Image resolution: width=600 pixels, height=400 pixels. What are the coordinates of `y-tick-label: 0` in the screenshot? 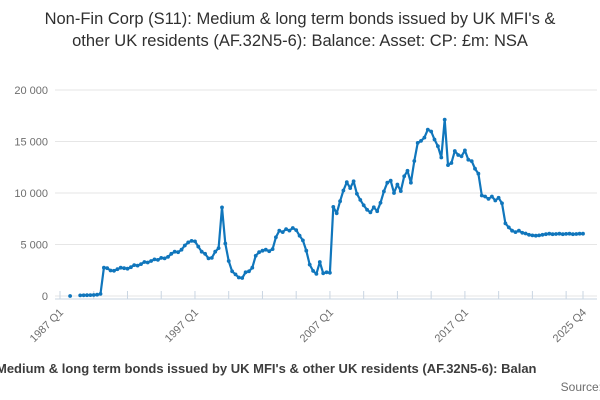 It's located at (45, 297).